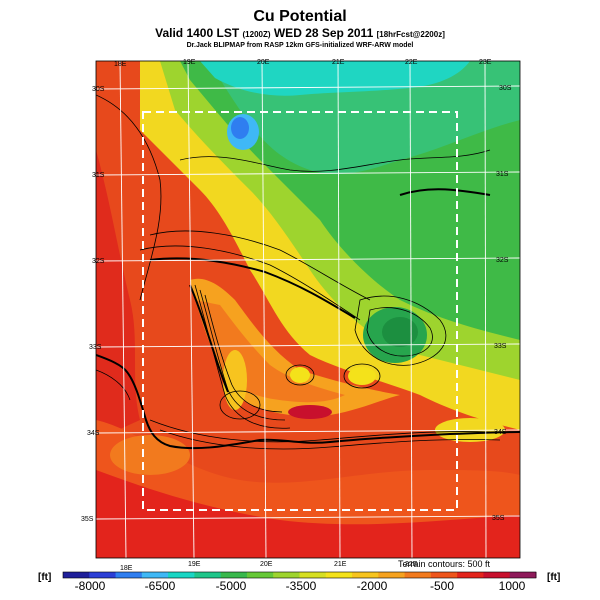  I want to click on lat-label-right: 34S, so click(500, 432).